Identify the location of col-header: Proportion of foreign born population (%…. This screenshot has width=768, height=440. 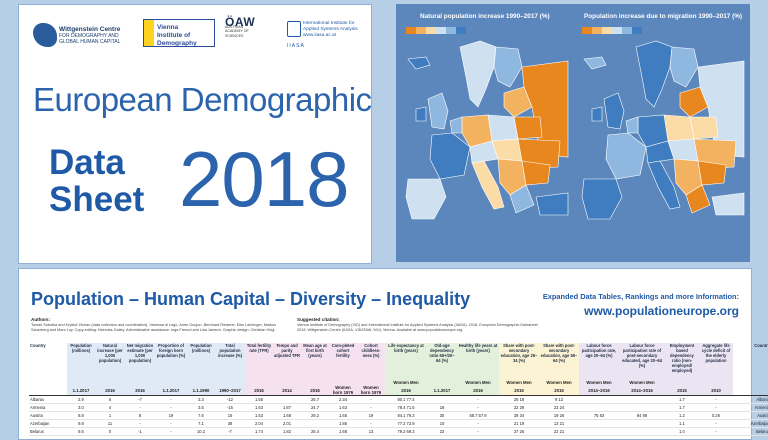
(171, 361).